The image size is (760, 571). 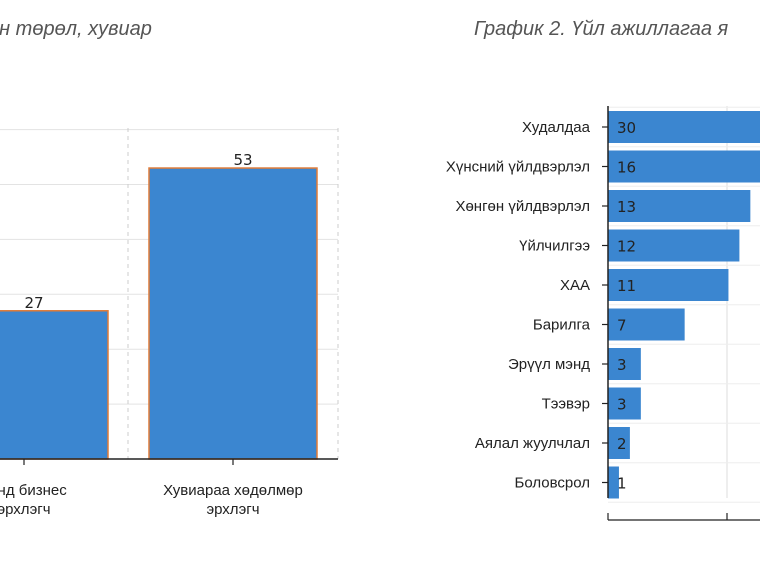 What do you see at coordinates (33, 490) in the screenshot?
I see `x-tick-label-left-0-0: дунд бизнес` at bounding box center [33, 490].